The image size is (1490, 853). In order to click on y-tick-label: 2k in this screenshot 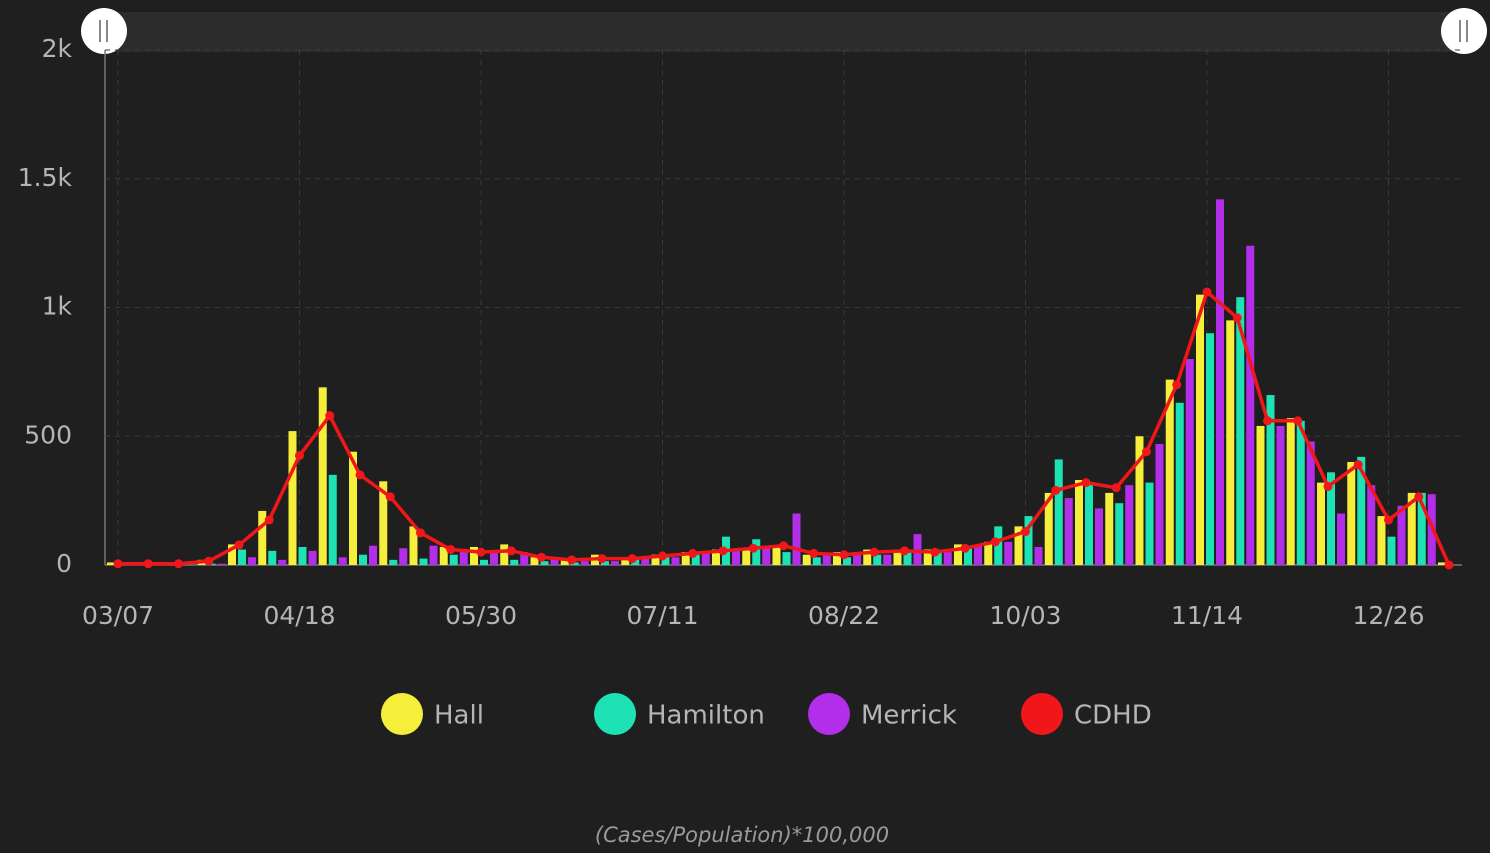, I will do `click(57, 48)`.